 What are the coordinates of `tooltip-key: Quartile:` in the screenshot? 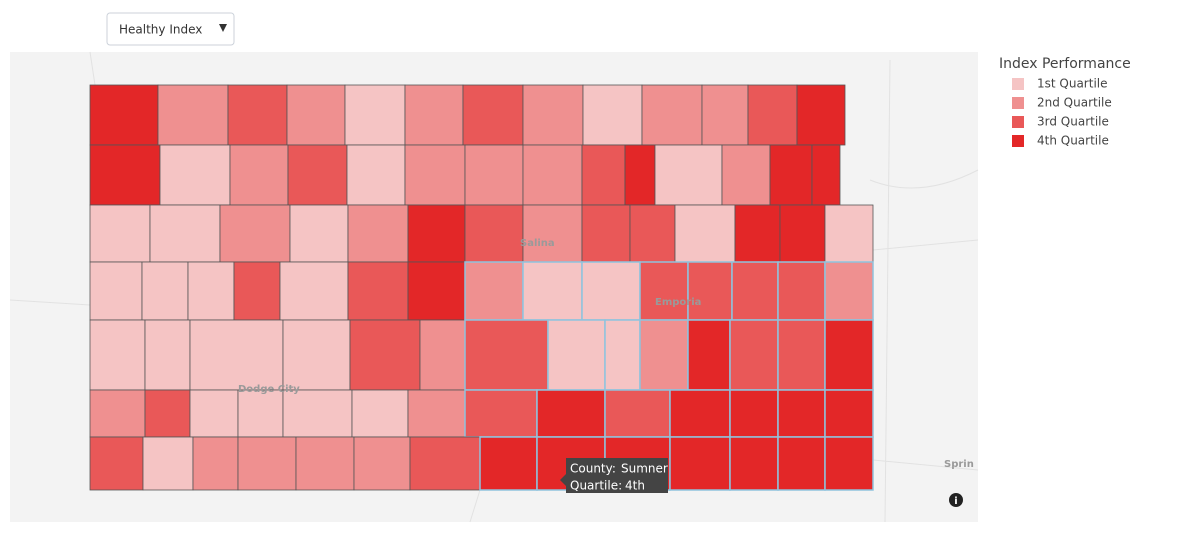 It's located at (596, 486).